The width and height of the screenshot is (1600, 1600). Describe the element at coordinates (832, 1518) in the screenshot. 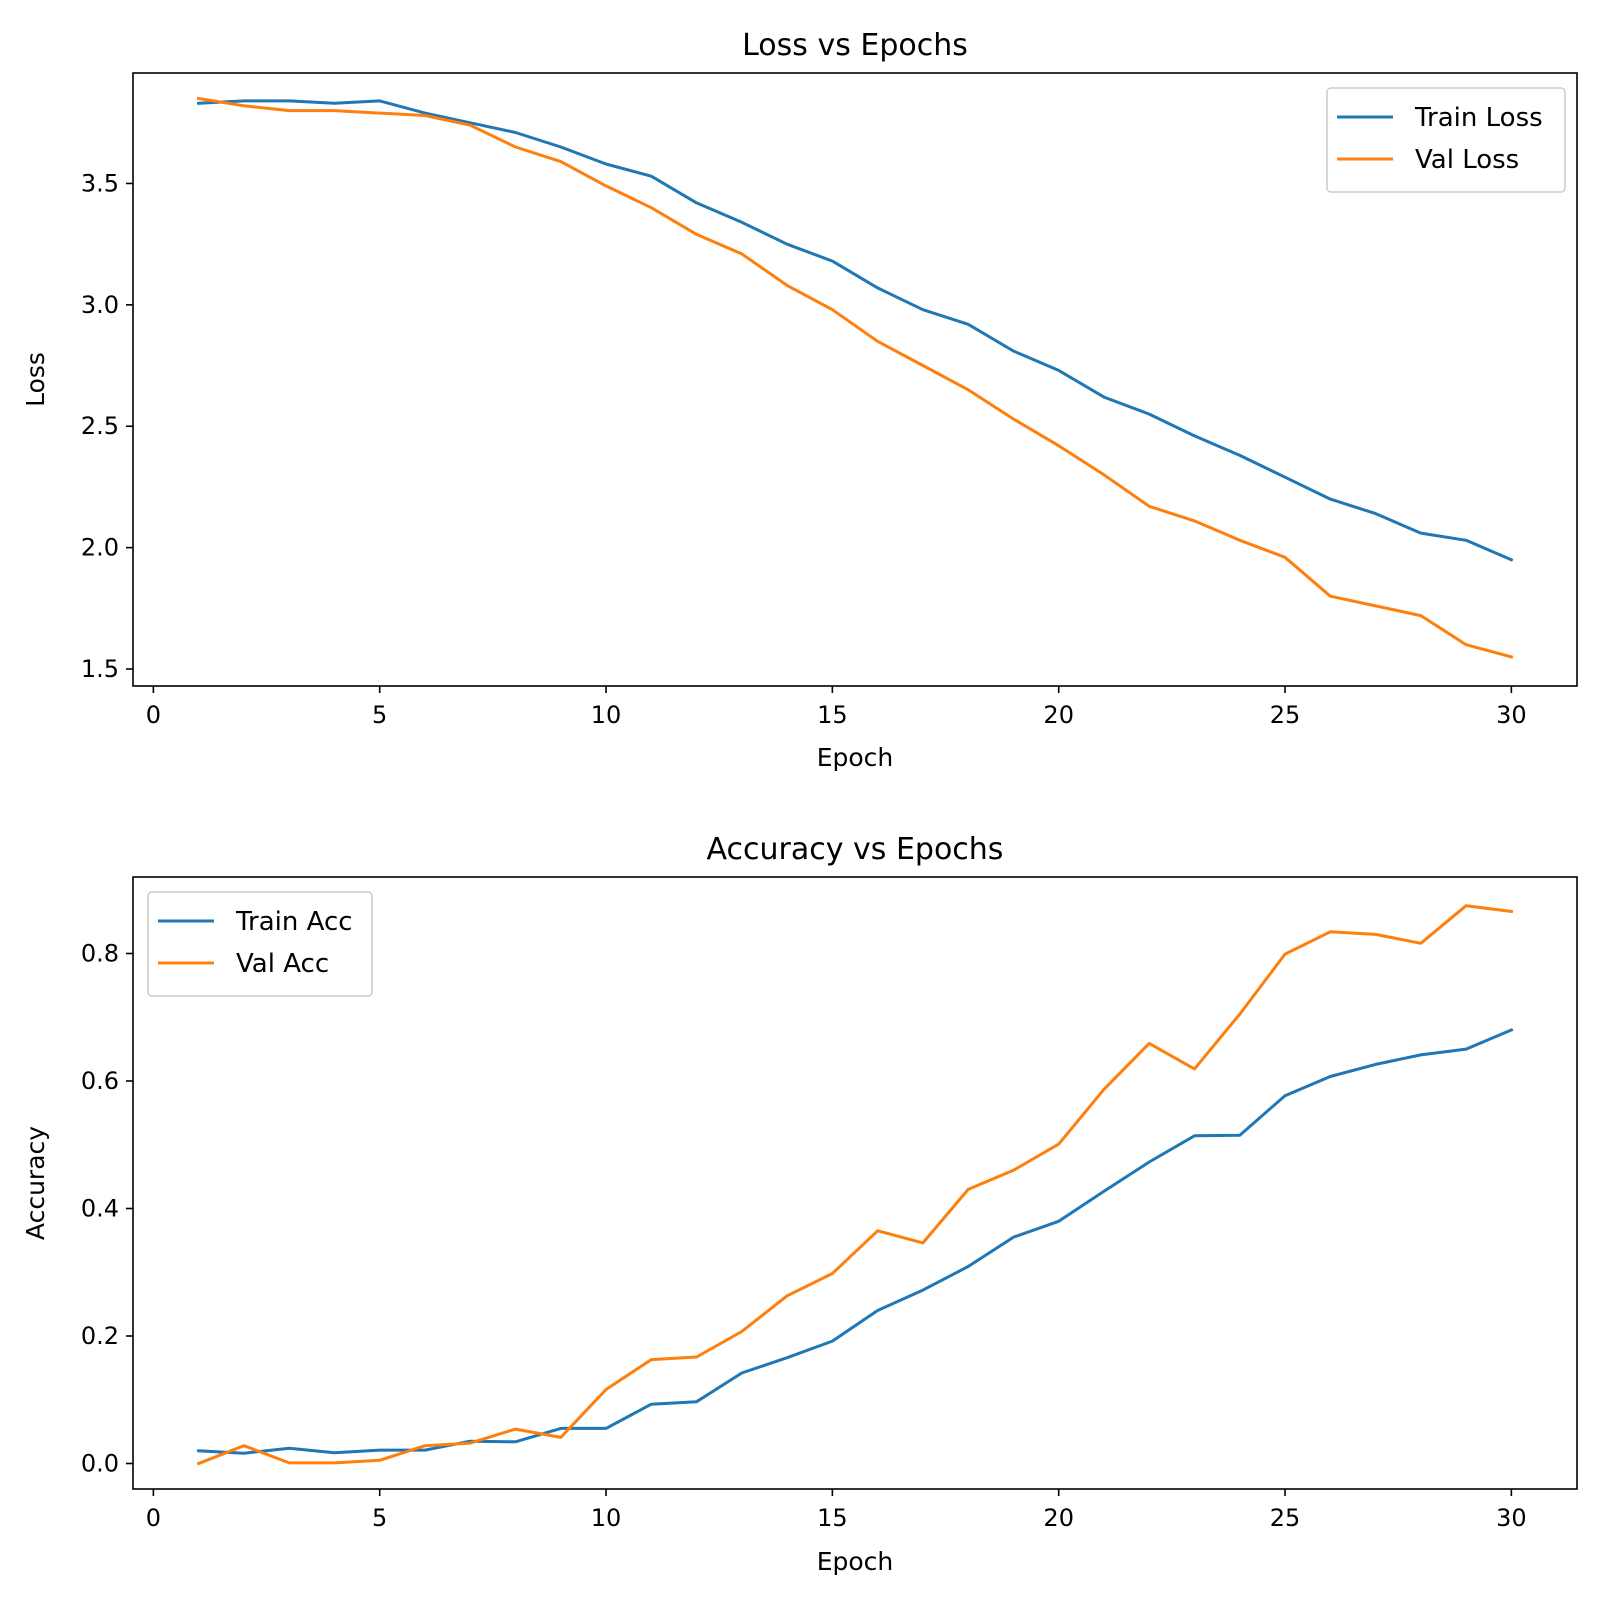

I see `accuracy-x-tick-label: 15` at that location.